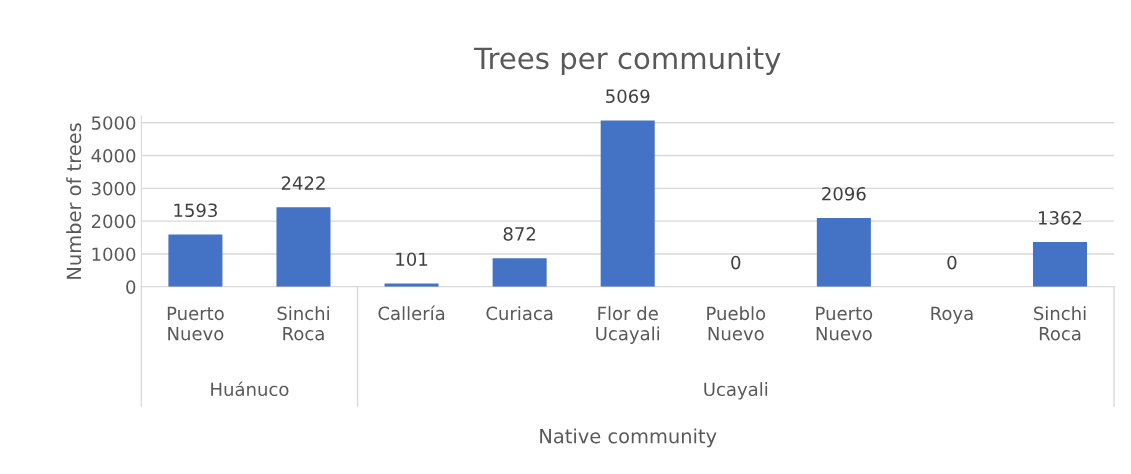 This screenshot has width=1131, height=474. I want to click on text: Huánuco, so click(250, 389).